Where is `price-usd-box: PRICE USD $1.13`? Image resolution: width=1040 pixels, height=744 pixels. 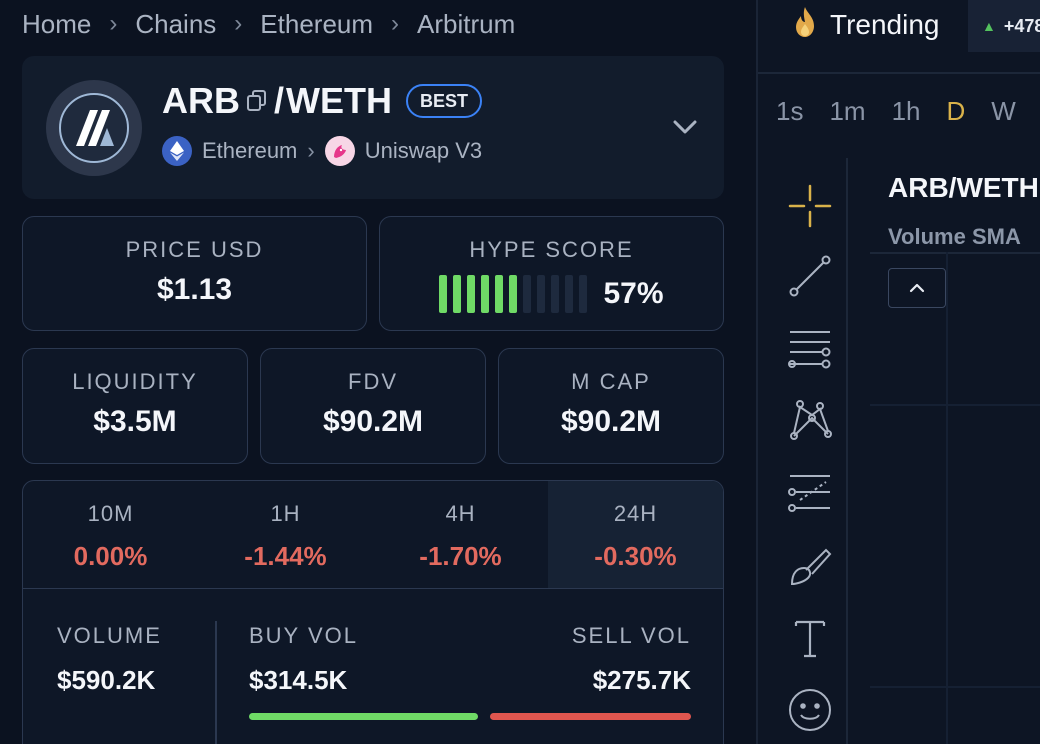 price-usd-box: PRICE USD $1.13 is located at coordinates (194, 273).